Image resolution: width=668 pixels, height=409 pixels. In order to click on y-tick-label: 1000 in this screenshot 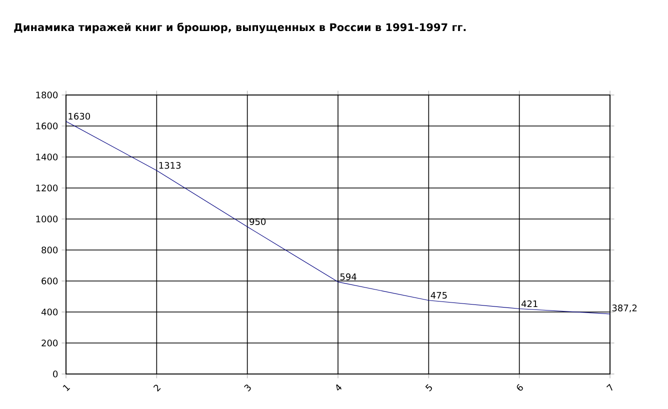, I will do `click(47, 219)`.